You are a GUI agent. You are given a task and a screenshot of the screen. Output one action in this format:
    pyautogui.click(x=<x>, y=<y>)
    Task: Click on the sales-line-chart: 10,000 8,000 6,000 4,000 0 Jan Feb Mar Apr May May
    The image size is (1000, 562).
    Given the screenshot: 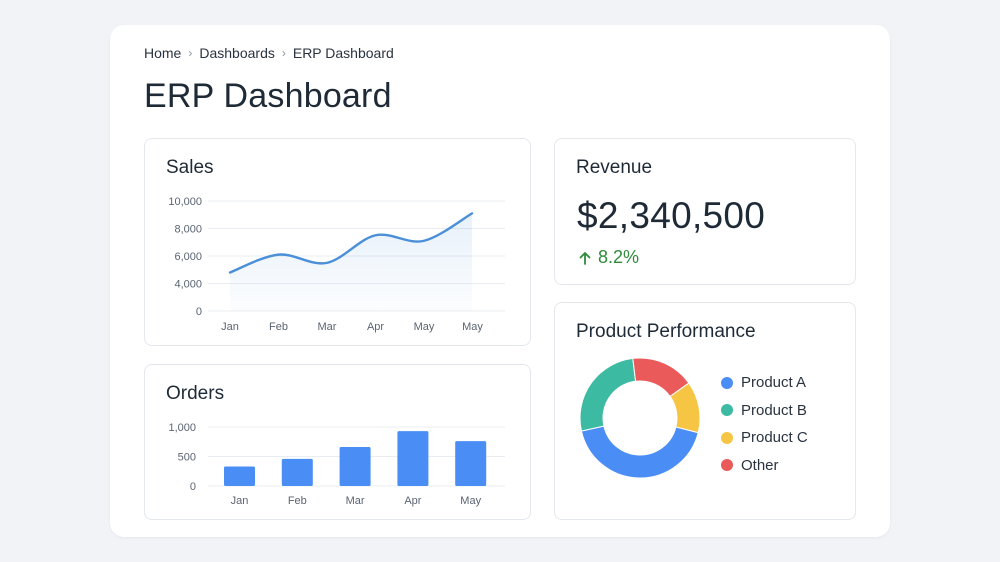 What is the action you would take?
    pyautogui.click(x=336, y=264)
    